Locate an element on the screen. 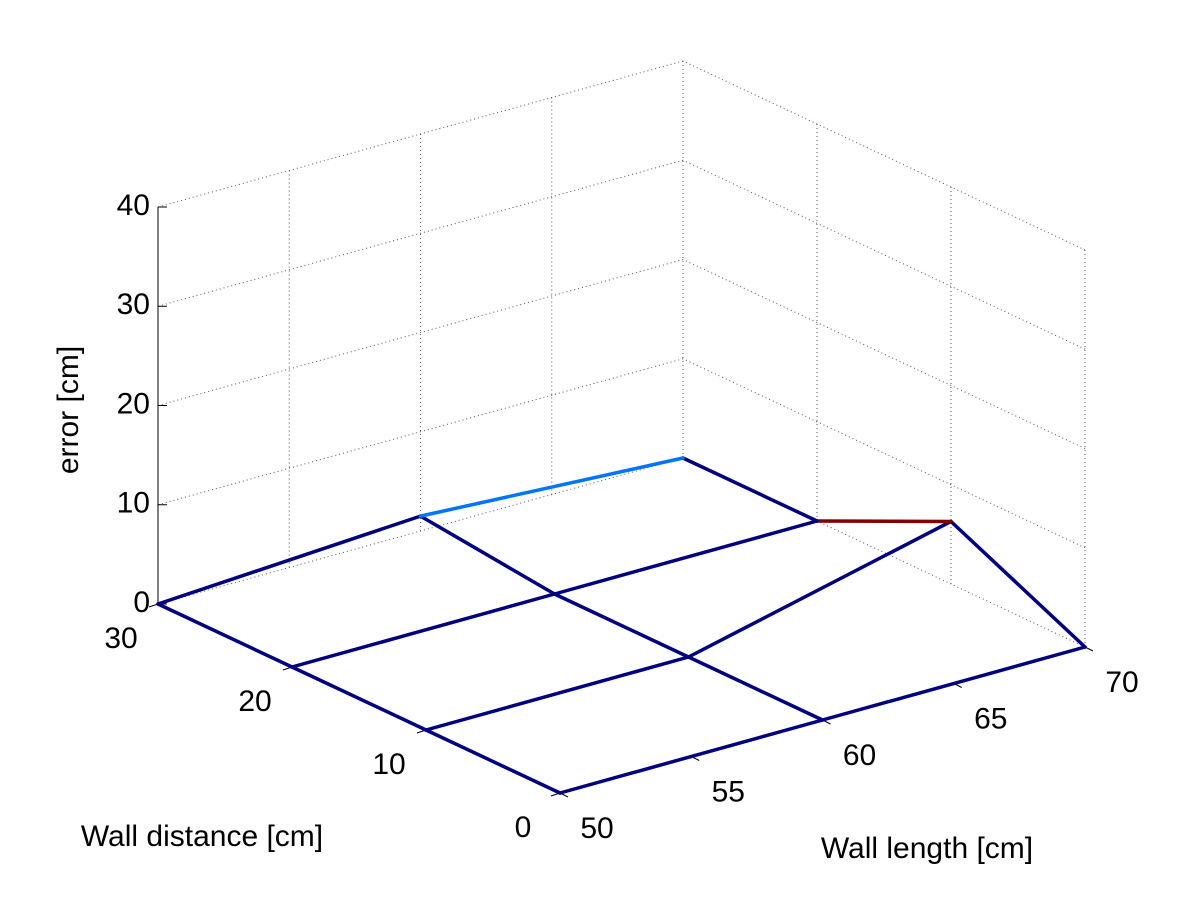  x-tick-label: 60 is located at coordinates (859, 755).